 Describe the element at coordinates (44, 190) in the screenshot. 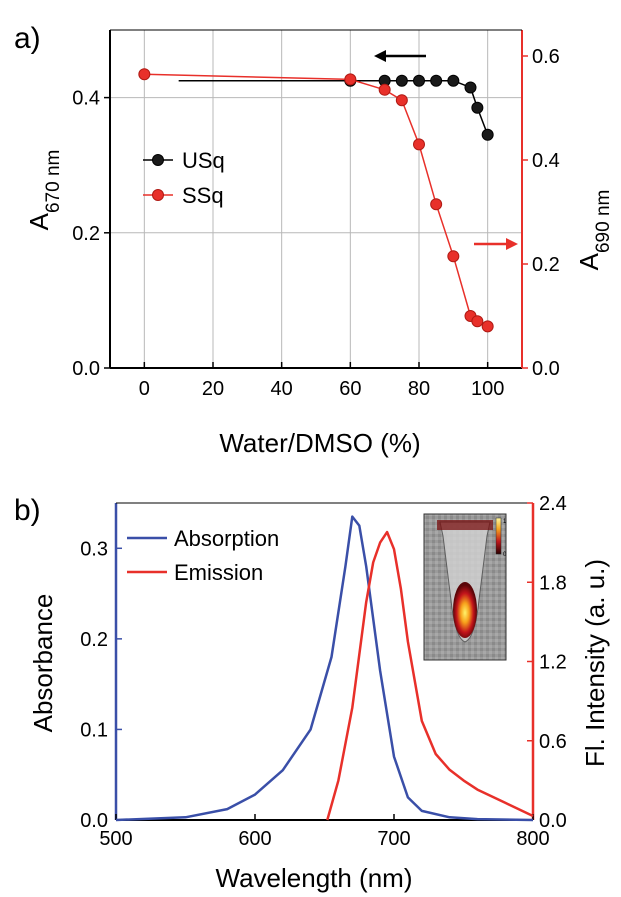

I see `panel-a-ylabel-left: A670 nm` at that location.